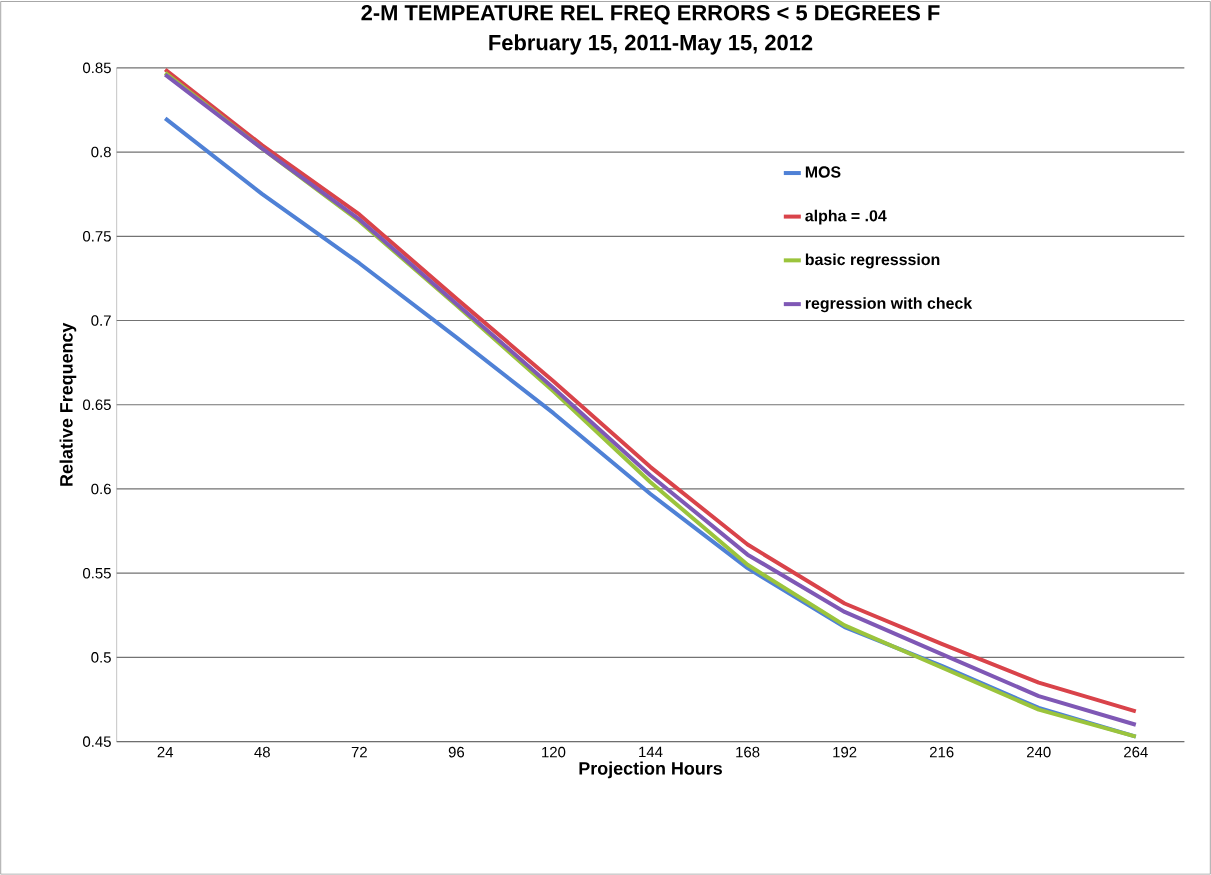 The image size is (1211, 875). What do you see at coordinates (97, 573) in the screenshot?
I see `y-tick-label: 0.55` at bounding box center [97, 573].